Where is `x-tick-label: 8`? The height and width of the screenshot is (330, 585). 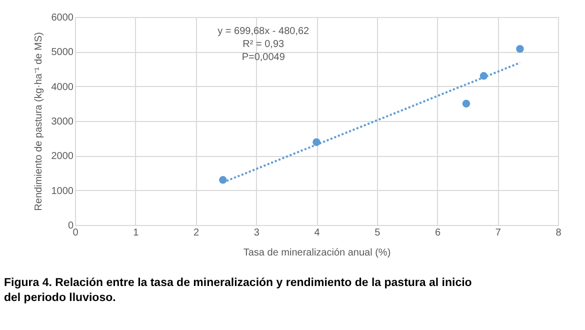
x-tick-label: 8 is located at coordinates (559, 233).